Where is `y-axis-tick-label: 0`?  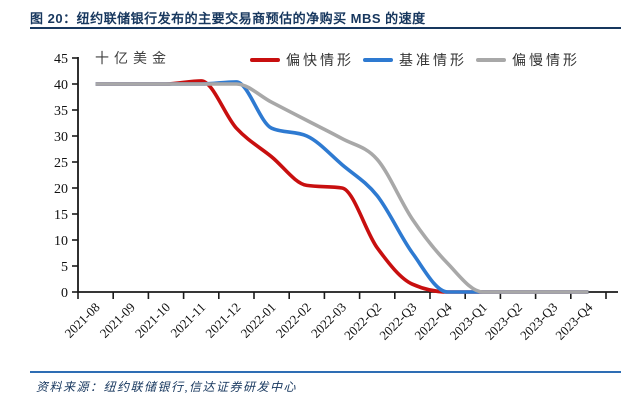 y-axis-tick-label: 0 is located at coordinates (64, 293).